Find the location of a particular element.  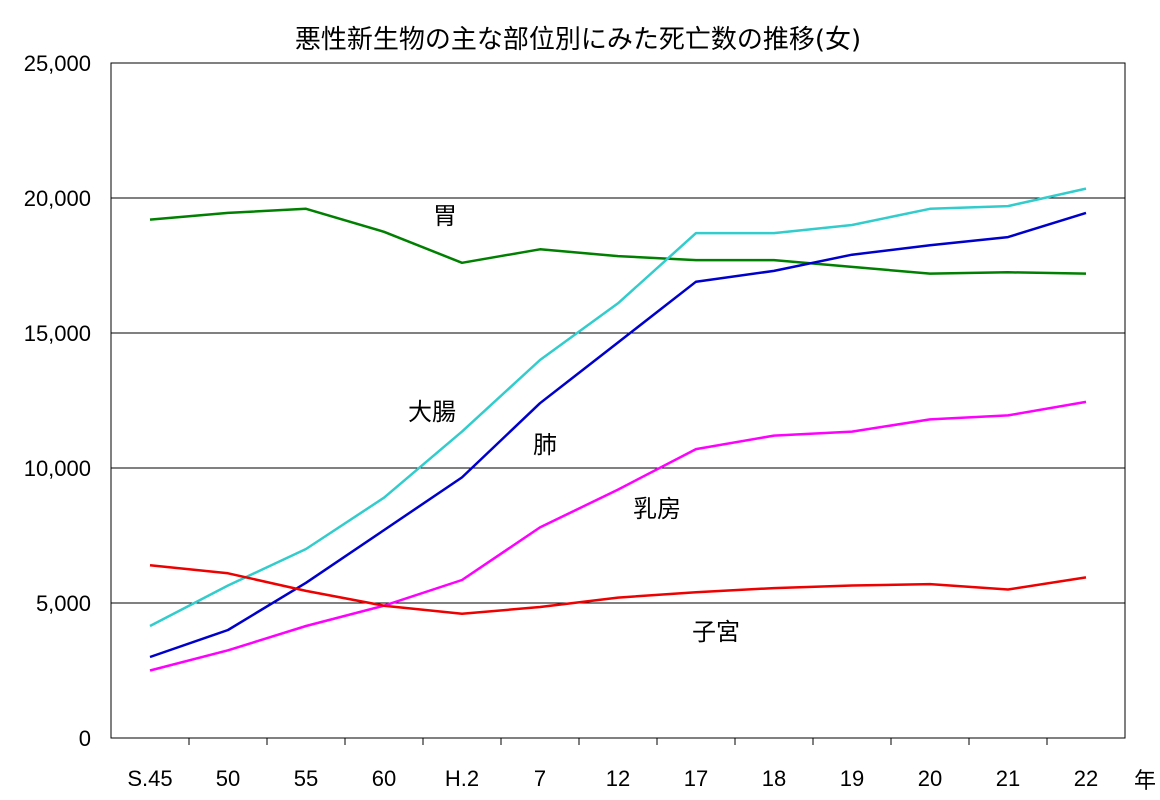

y-tick-label: 0 is located at coordinates (85, 738).